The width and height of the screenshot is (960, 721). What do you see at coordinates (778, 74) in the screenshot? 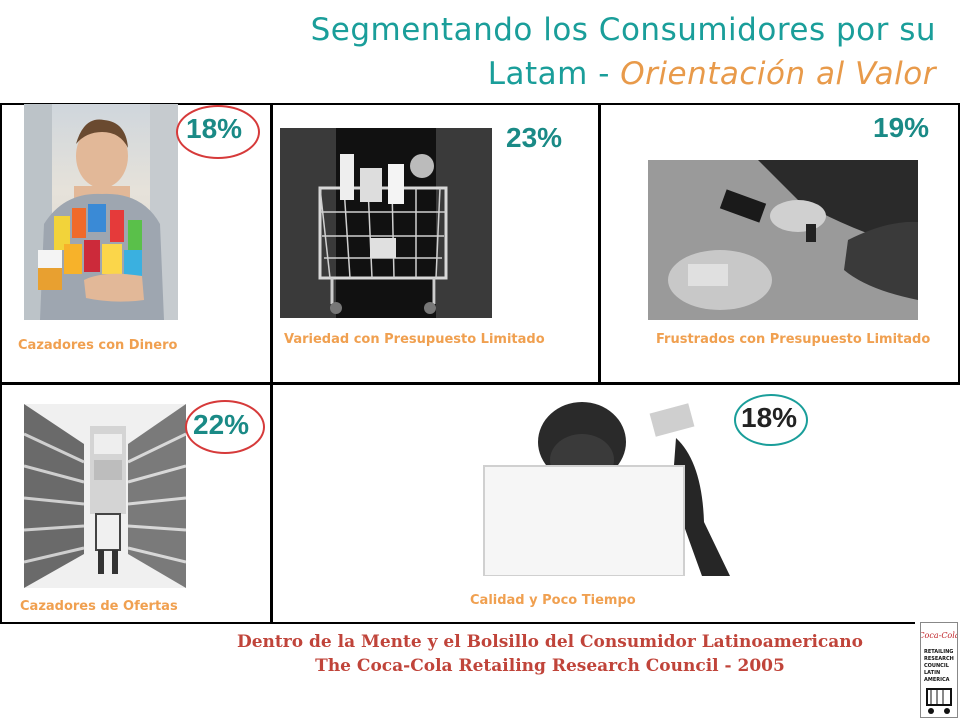
I see `title-line-2-accent: Orientación al Valor` at bounding box center [778, 74].